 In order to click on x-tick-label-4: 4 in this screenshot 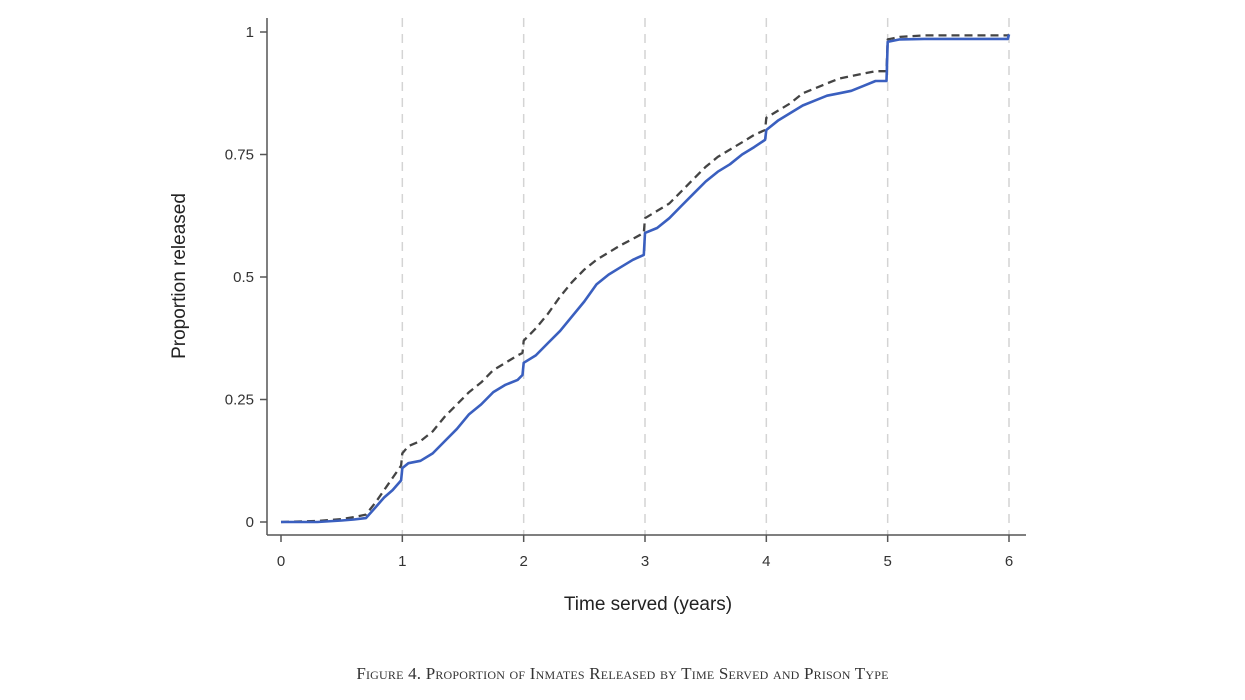, I will do `click(766, 561)`.